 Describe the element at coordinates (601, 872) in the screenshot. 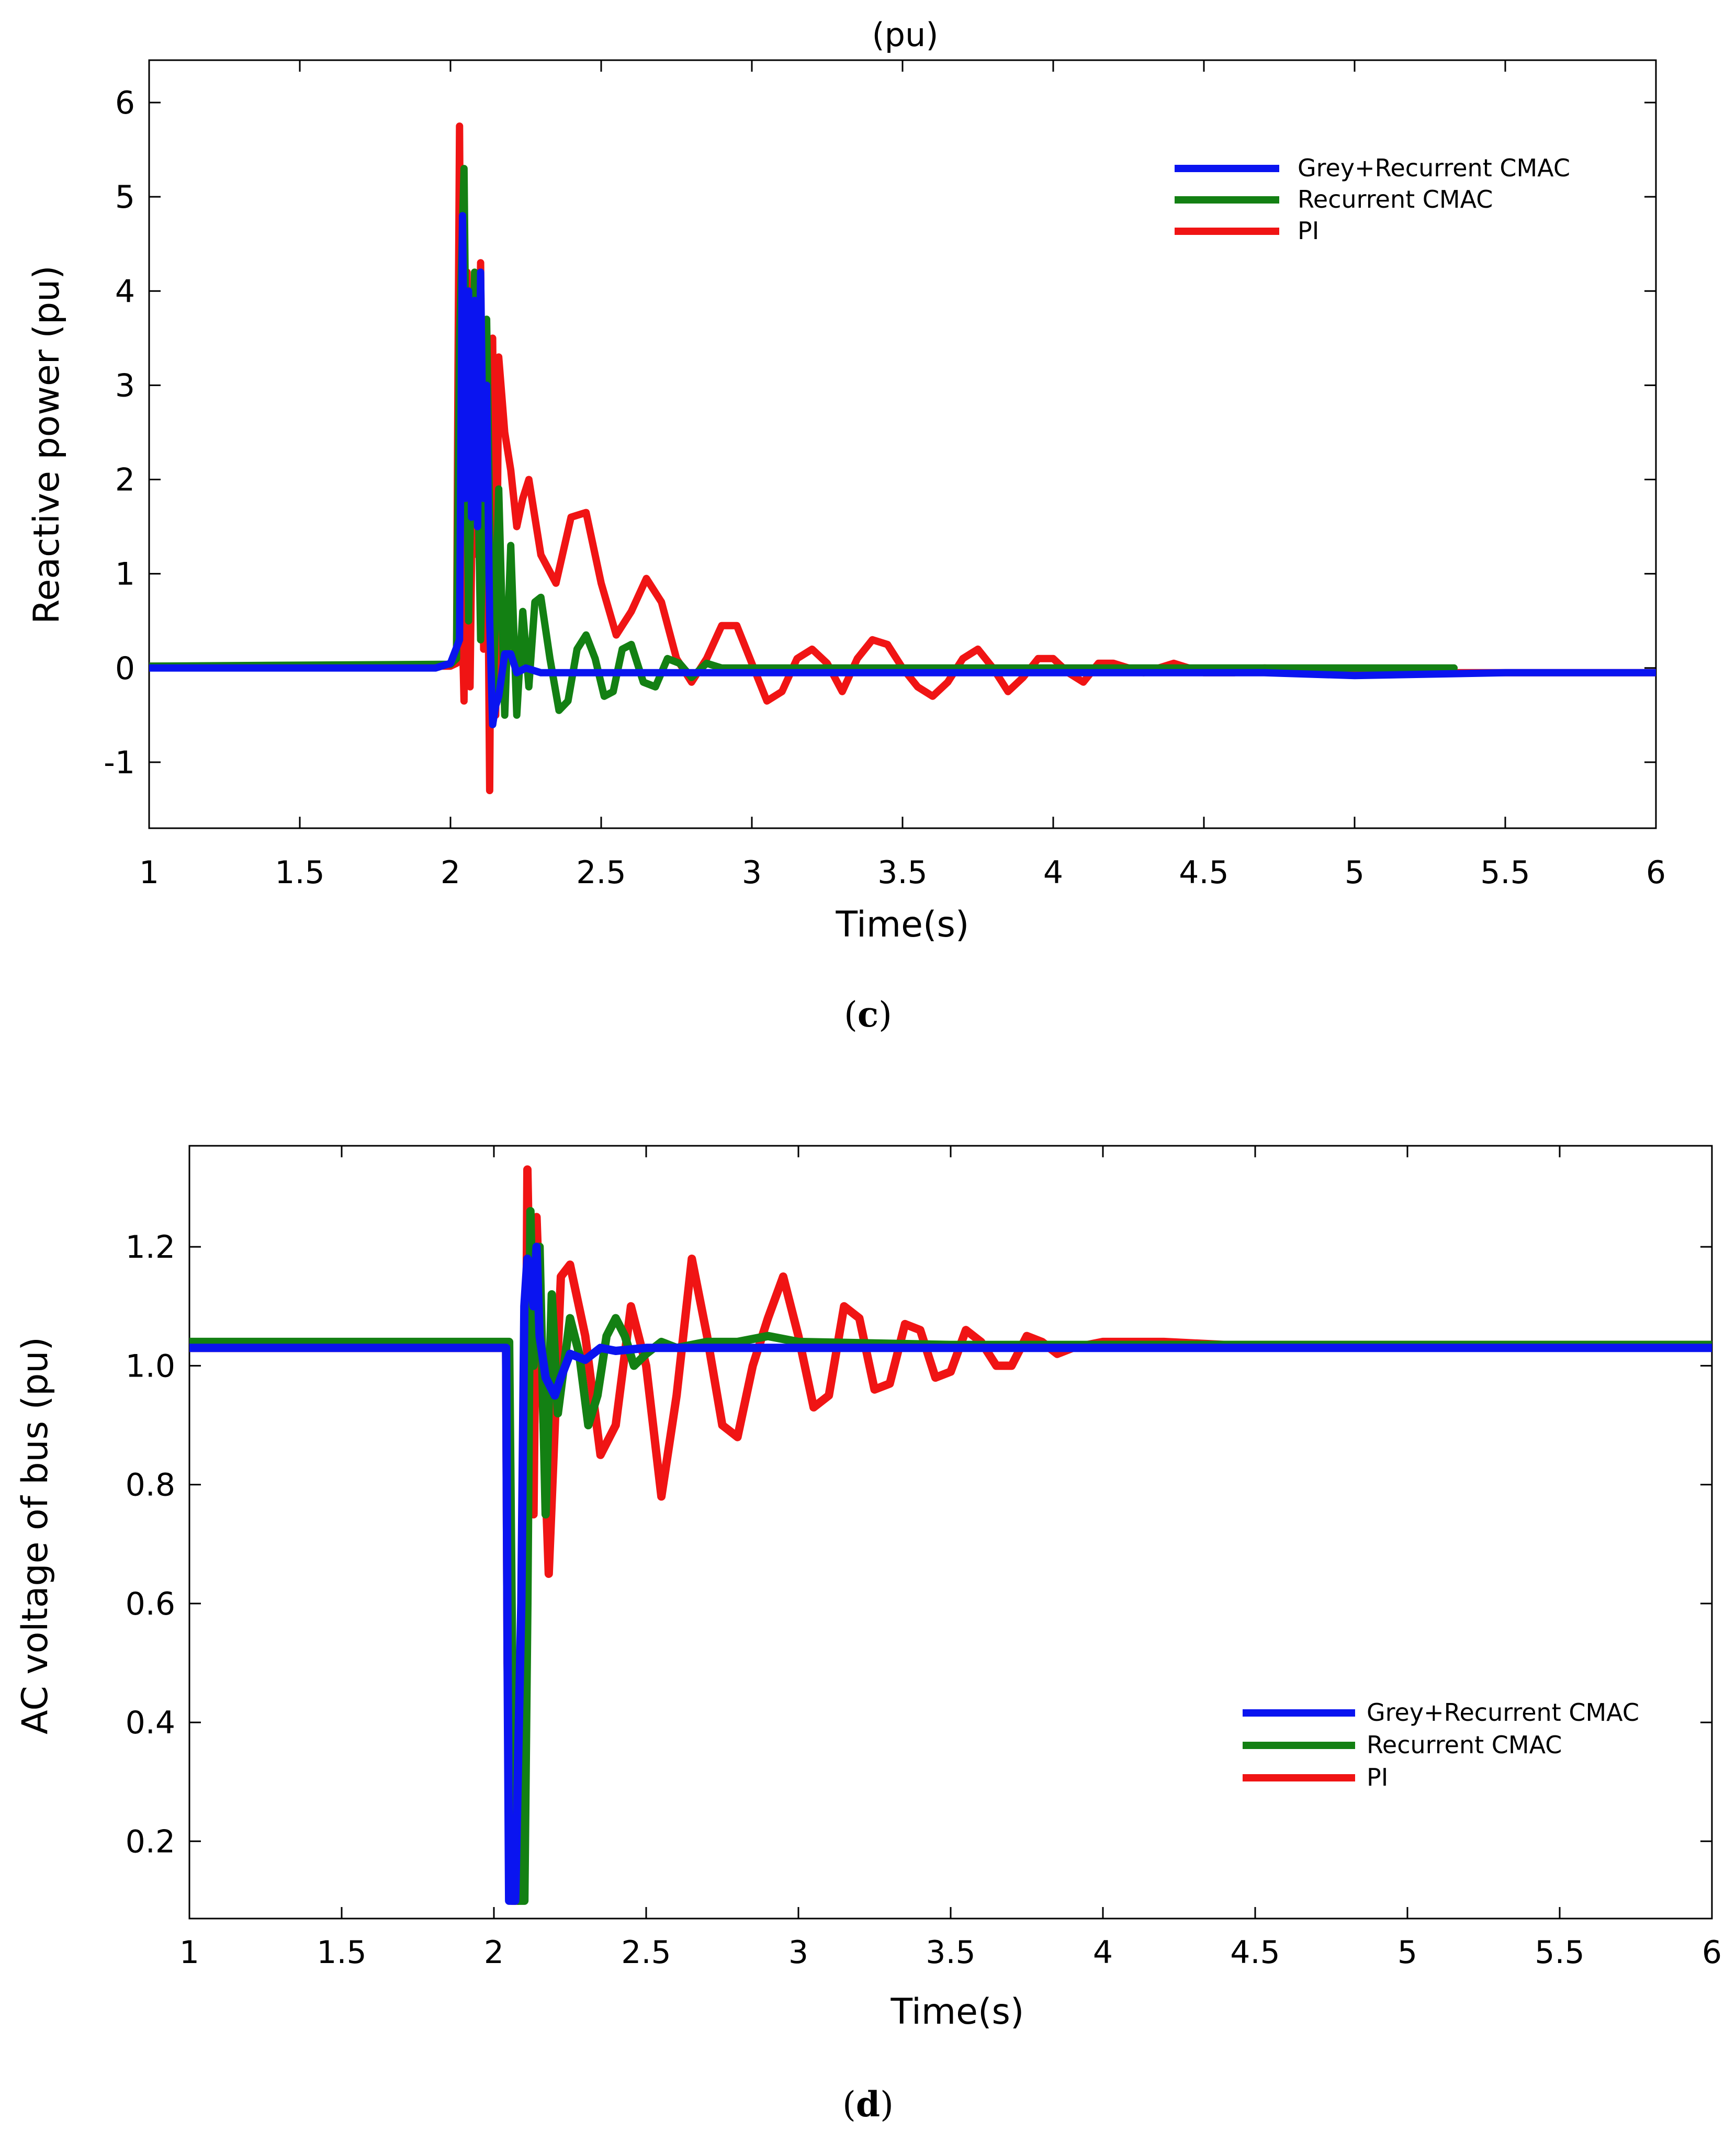

I see `chart-c-x-tick-label: 2.5` at that location.